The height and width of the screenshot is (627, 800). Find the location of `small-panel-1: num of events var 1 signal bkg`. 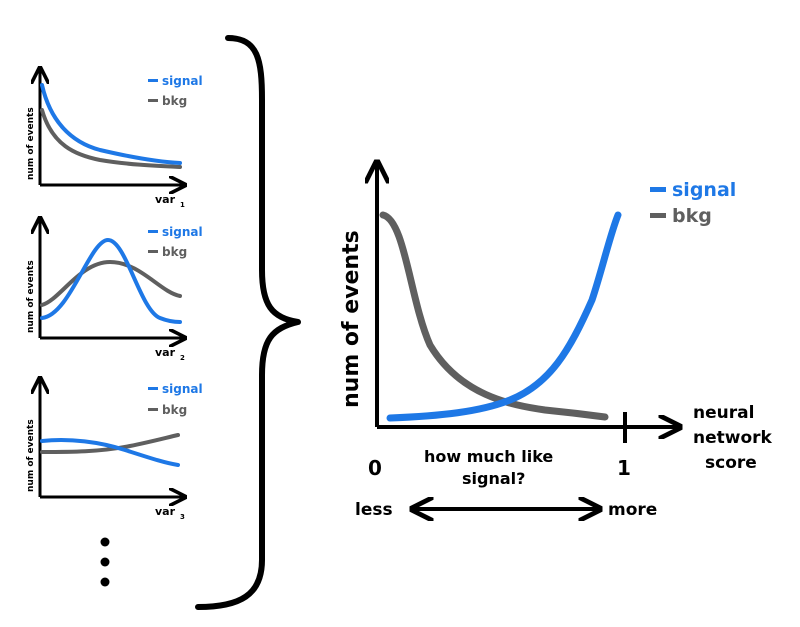

small-panel-1: num of events var 1 signal bkg is located at coordinates (114, 138).